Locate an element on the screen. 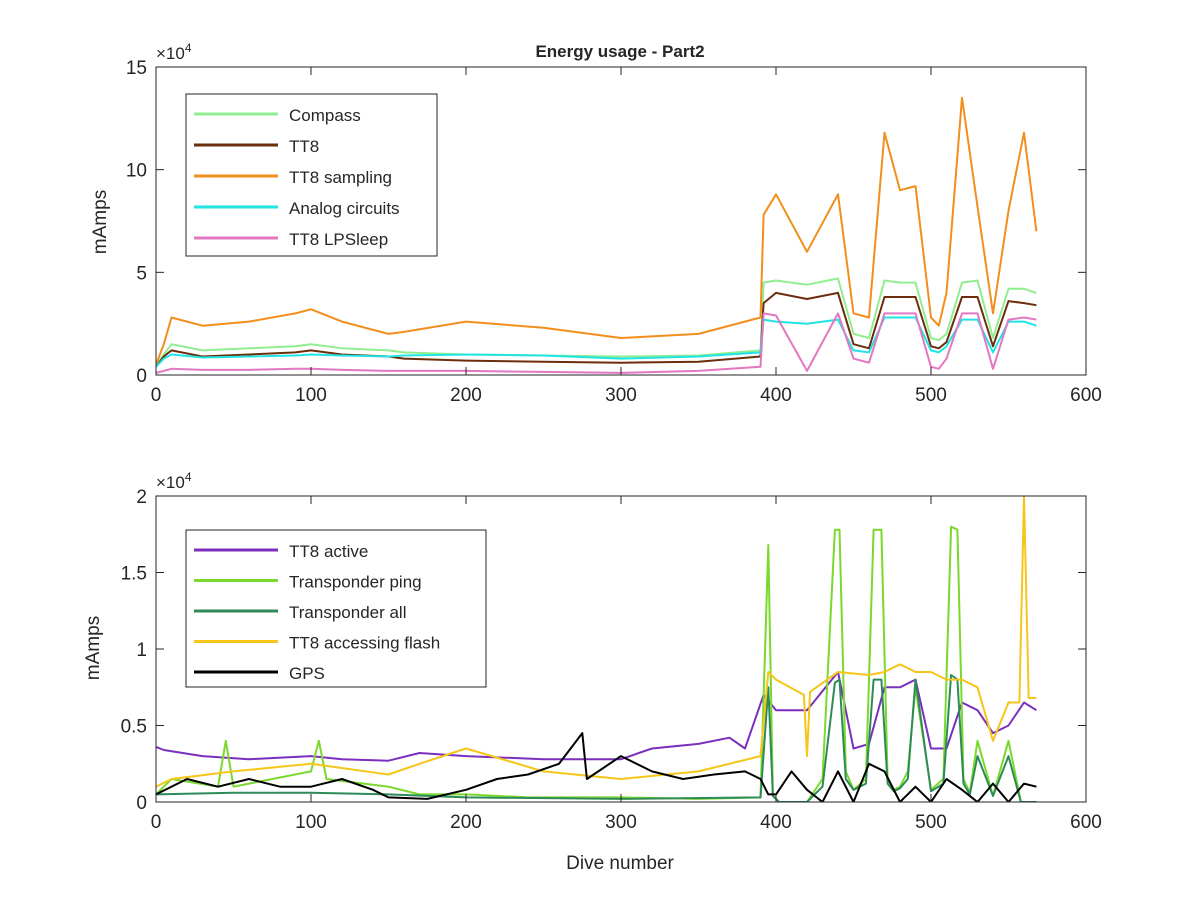 Image resolution: width=1200 pixels, height=900 pixels. y-tick-label: 5 is located at coordinates (141, 273).